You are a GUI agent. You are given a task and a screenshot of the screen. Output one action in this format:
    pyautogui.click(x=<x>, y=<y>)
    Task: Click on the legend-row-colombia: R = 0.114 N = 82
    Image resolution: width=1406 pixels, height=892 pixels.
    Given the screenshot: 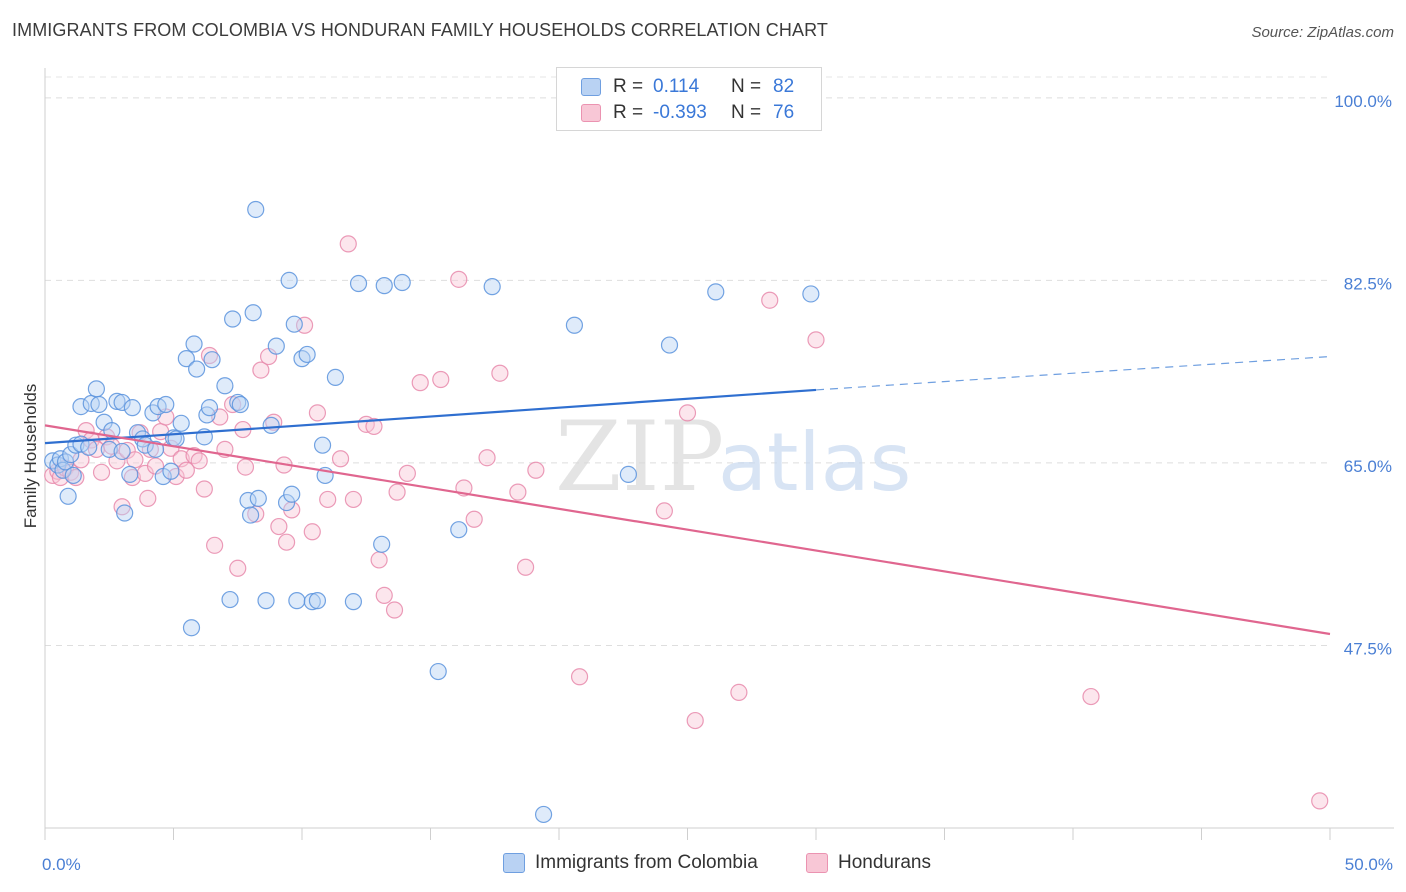 What is the action you would take?
    pyautogui.click(x=687, y=87)
    